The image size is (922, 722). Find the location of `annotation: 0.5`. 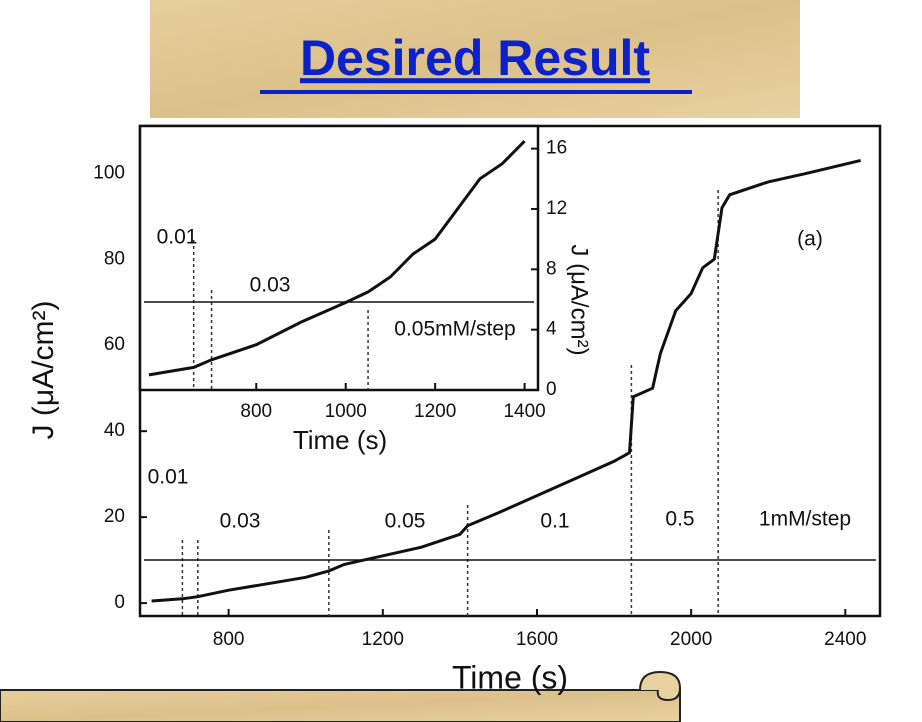

annotation: 0.5 is located at coordinates (679, 519).